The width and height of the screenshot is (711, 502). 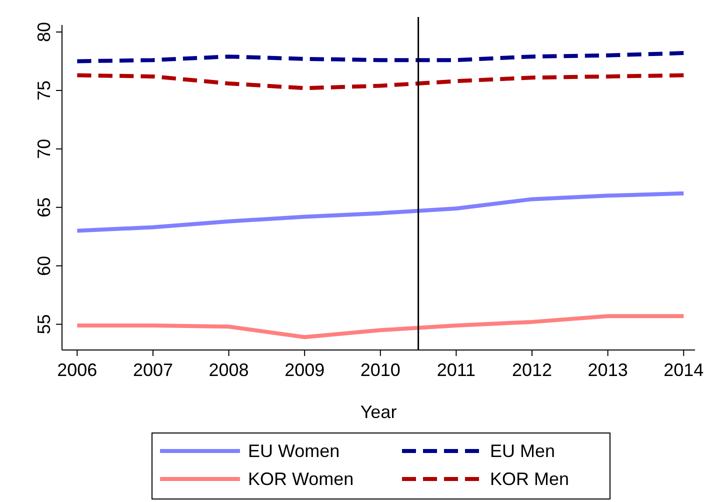 I want to click on x-tick-label: 2014, so click(x=684, y=370).